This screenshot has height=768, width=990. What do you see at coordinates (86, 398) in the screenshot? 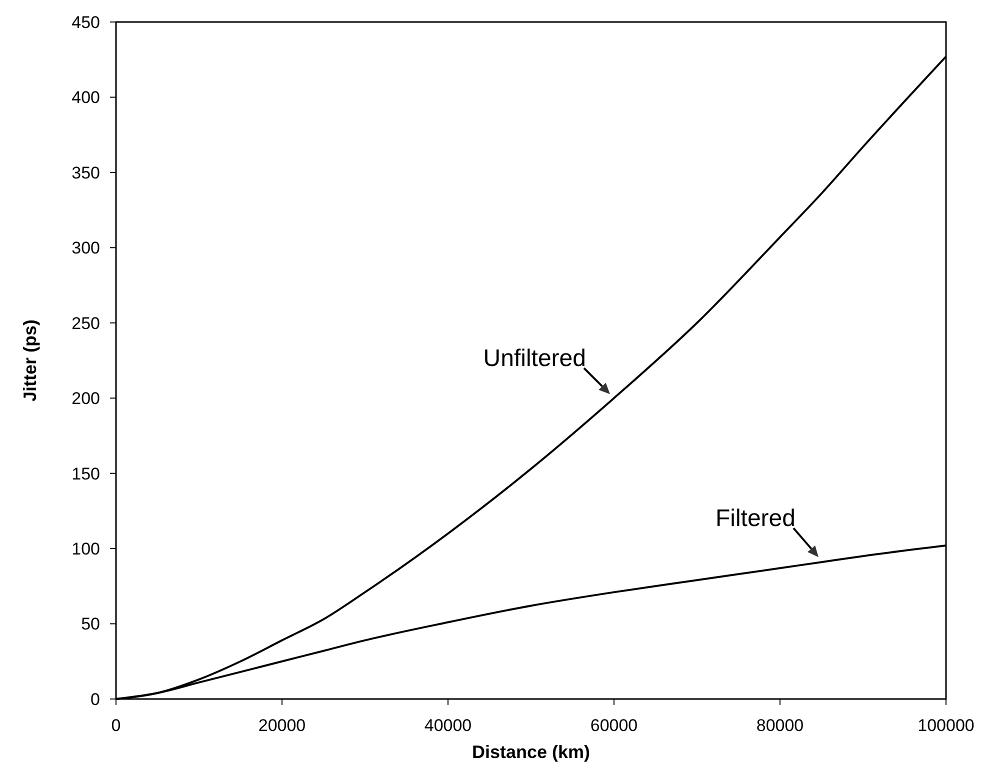
I see `y-tick-label: 200` at bounding box center [86, 398].